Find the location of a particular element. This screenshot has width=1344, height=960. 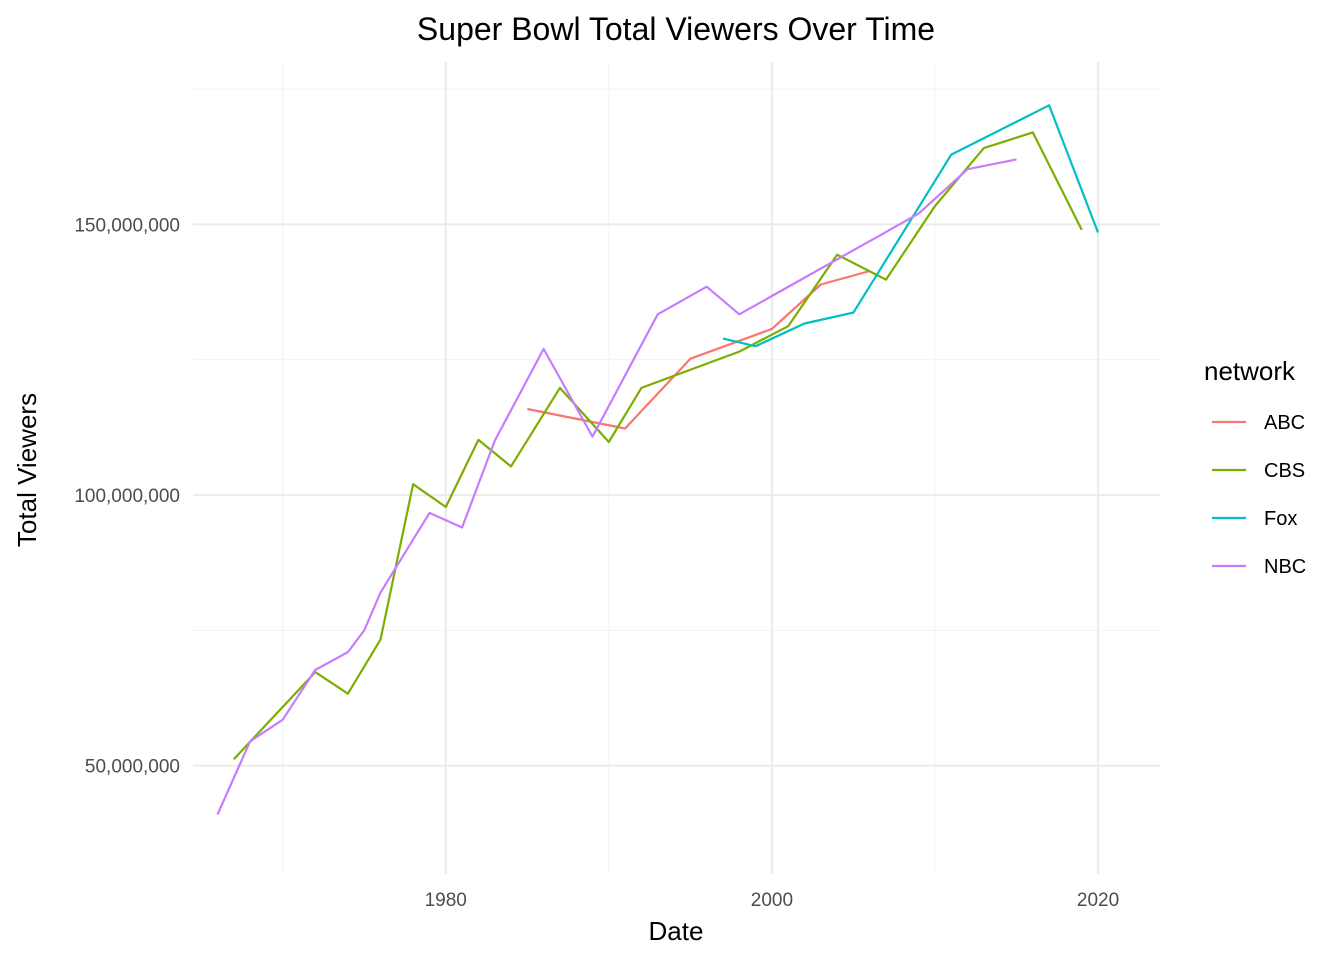

x-tick-label: 1980 is located at coordinates (446, 900).